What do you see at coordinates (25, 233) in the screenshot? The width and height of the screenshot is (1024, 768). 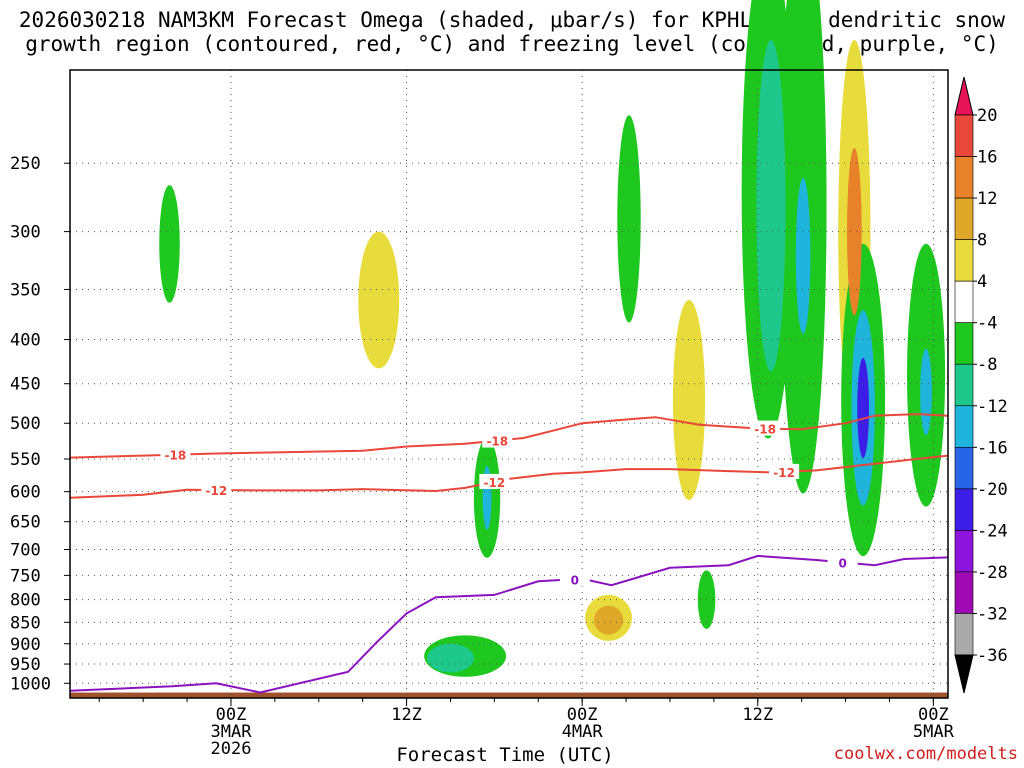 I see `y-tick-label-300: 300` at bounding box center [25, 233].